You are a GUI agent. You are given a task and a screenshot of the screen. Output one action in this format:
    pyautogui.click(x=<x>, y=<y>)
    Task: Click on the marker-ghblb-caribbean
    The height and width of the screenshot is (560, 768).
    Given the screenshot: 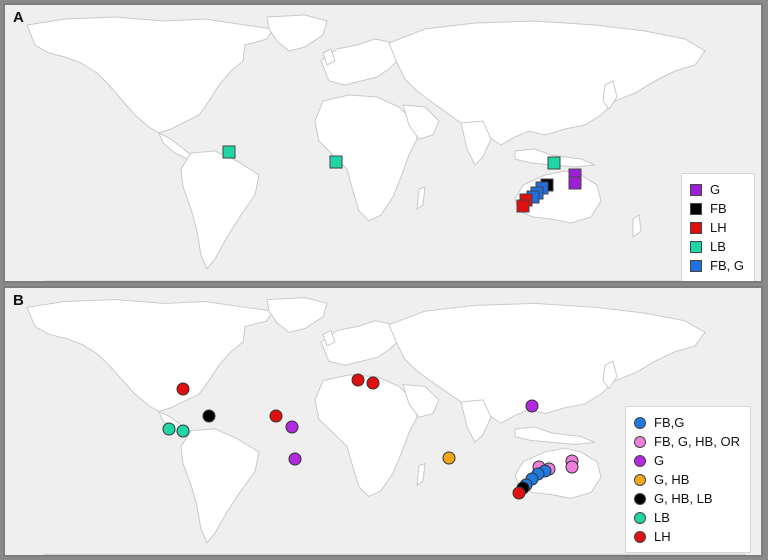 What is the action you would take?
    pyautogui.click(x=209, y=416)
    